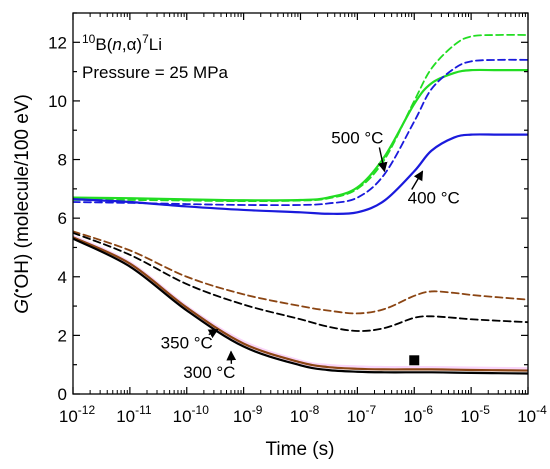 This screenshot has width=550, height=469. I want to click on reaction-label: 10B(n,α)7Li, so click(122, 43).